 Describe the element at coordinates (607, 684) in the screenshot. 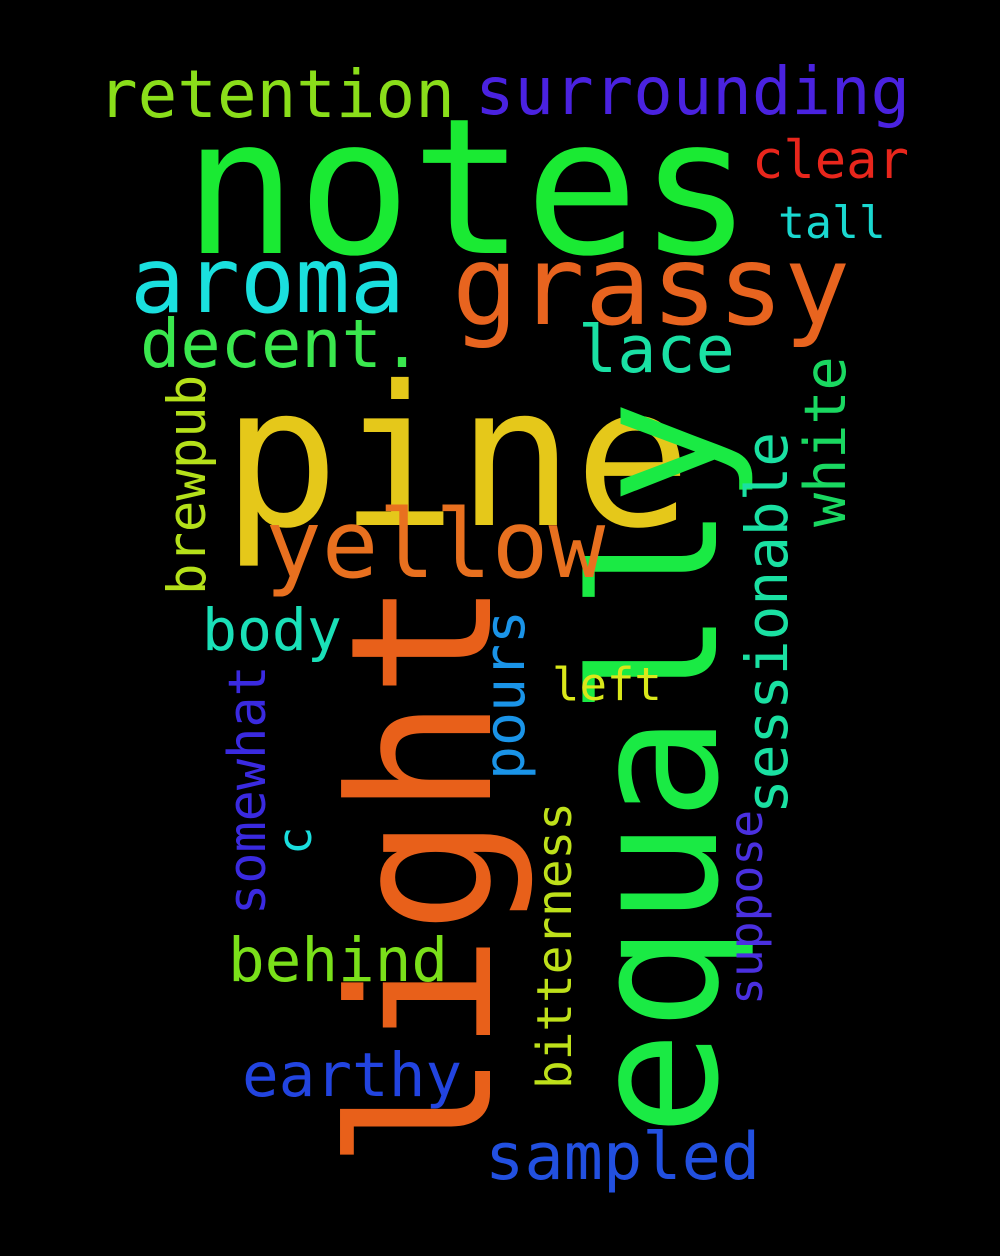

I see `word-left: left` at that location.